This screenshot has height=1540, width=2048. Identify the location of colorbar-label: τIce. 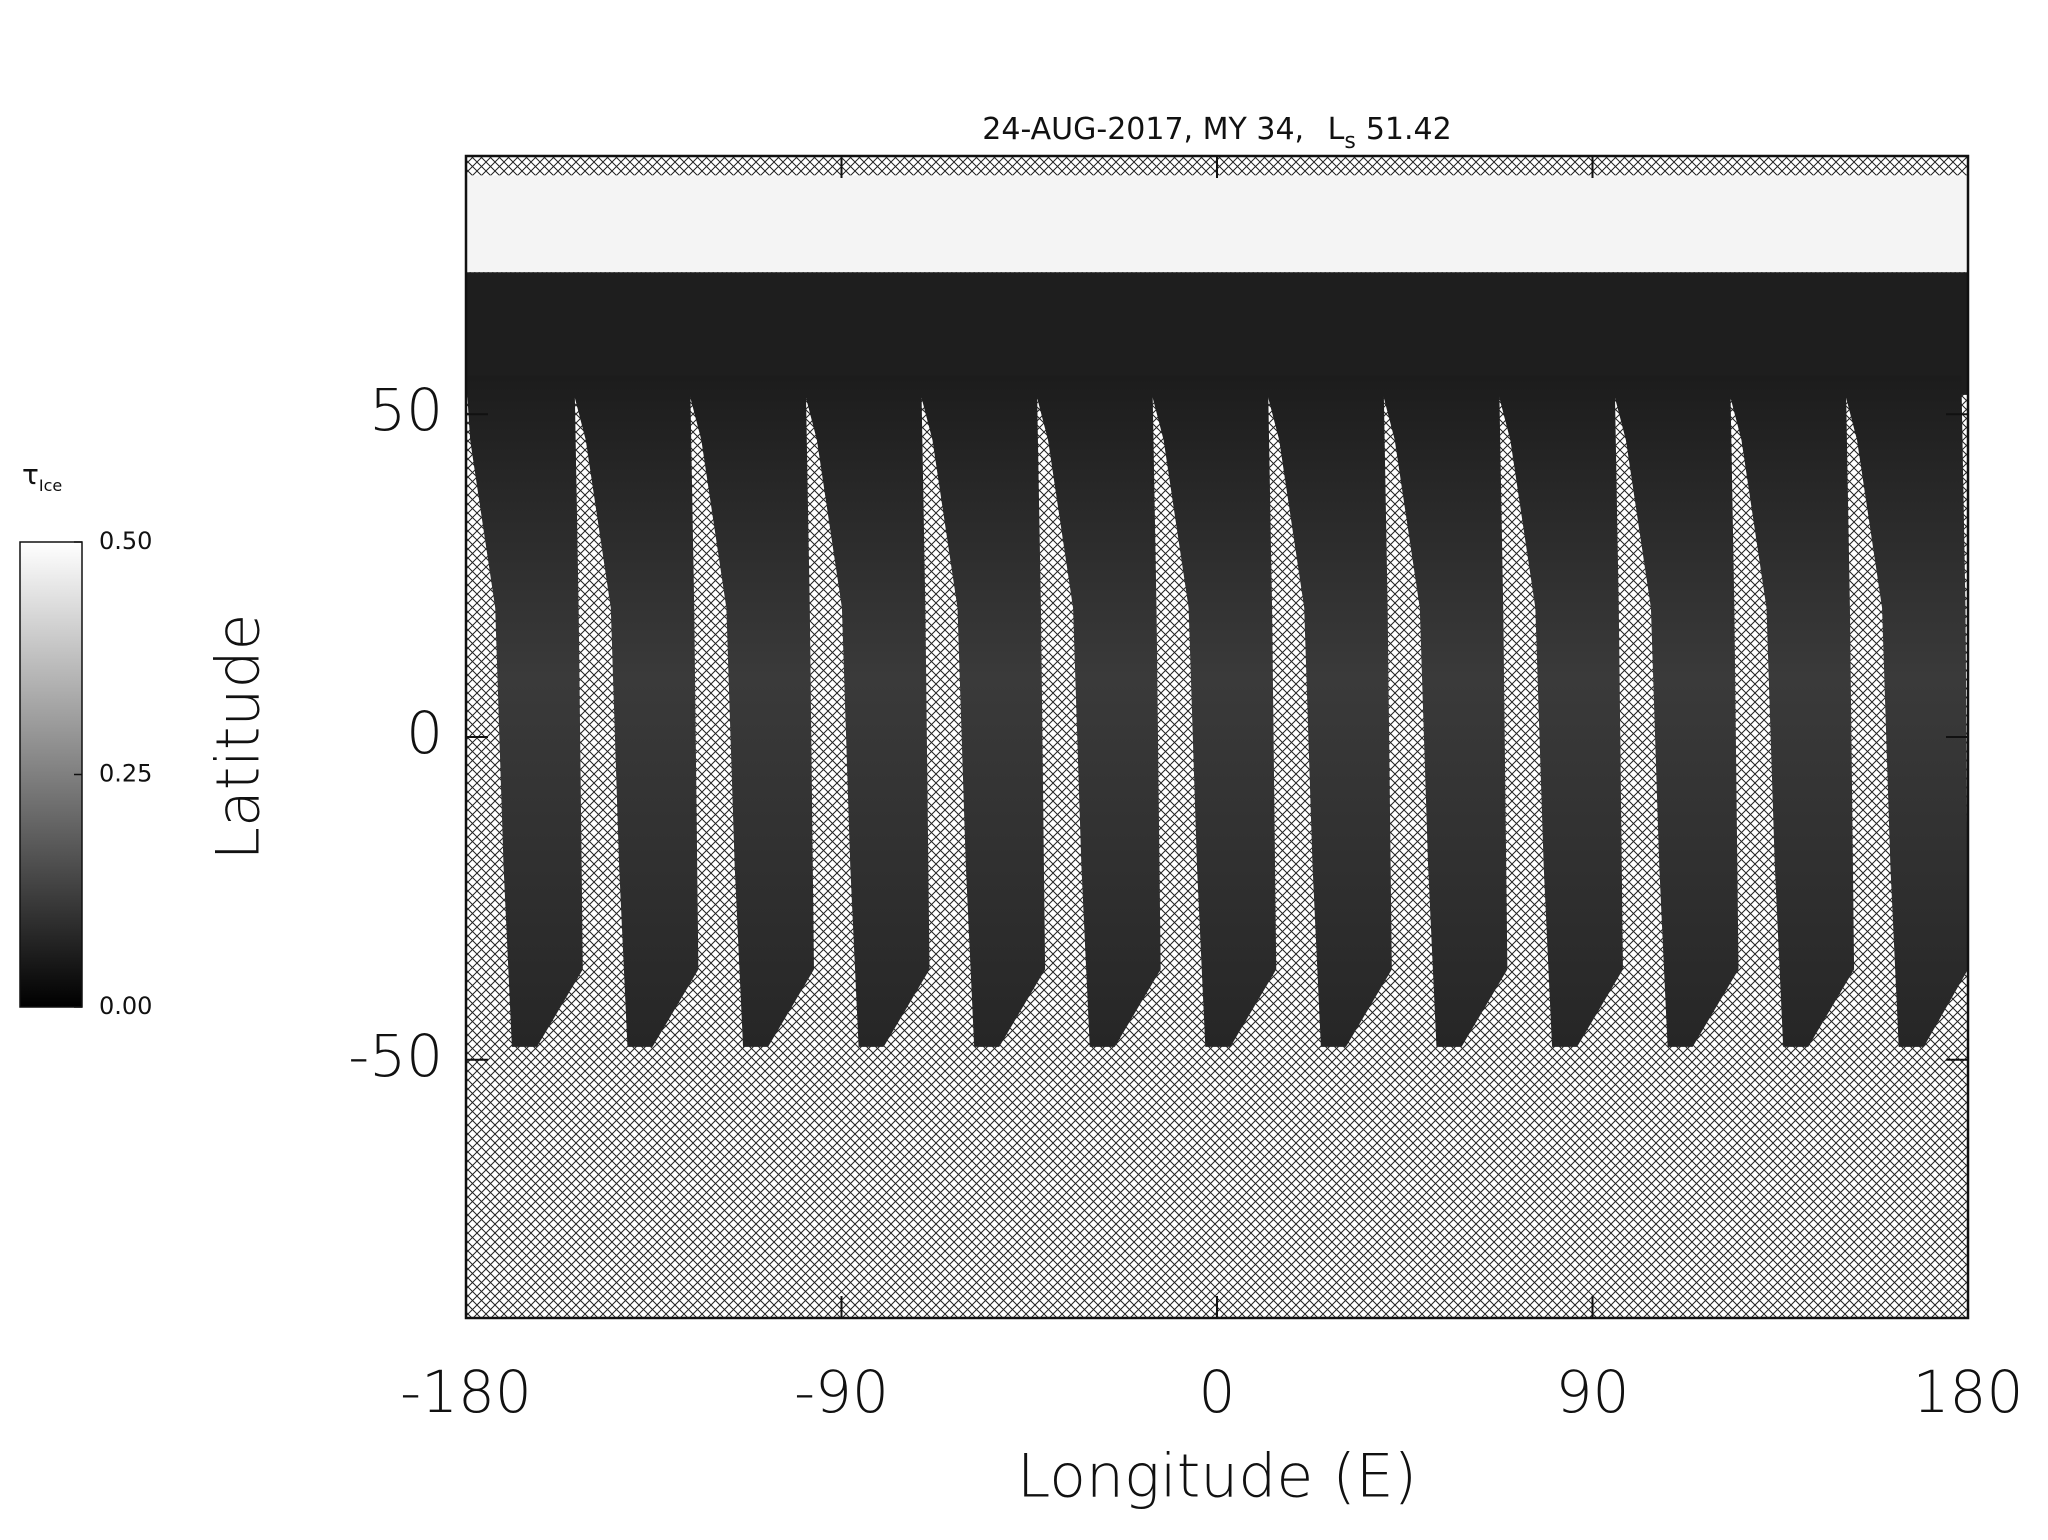
(42, 476).